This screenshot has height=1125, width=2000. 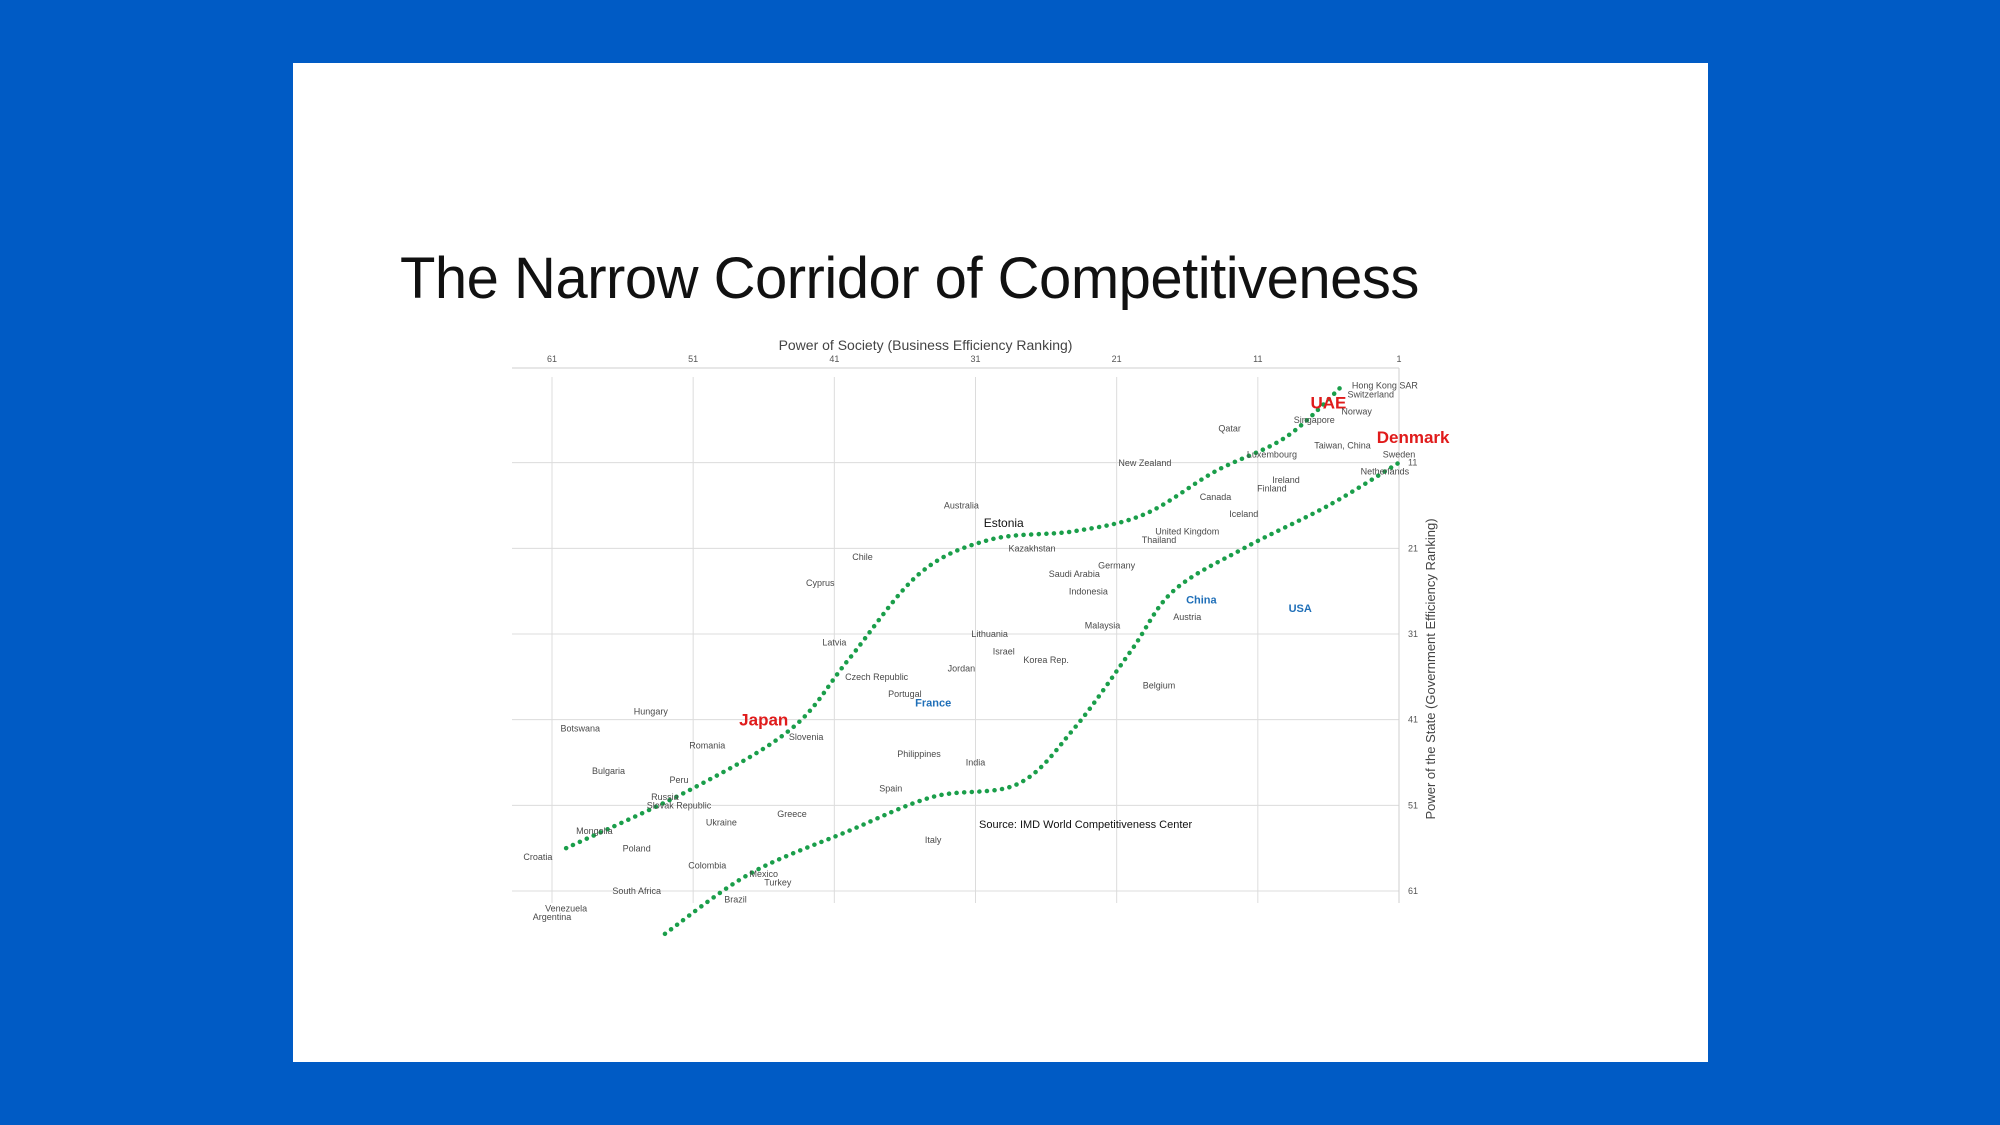 What do you see at coordinates (1144, 463) in the screenshot?
I see `country-label: New Zealand` at bounding box center [1144, 463].